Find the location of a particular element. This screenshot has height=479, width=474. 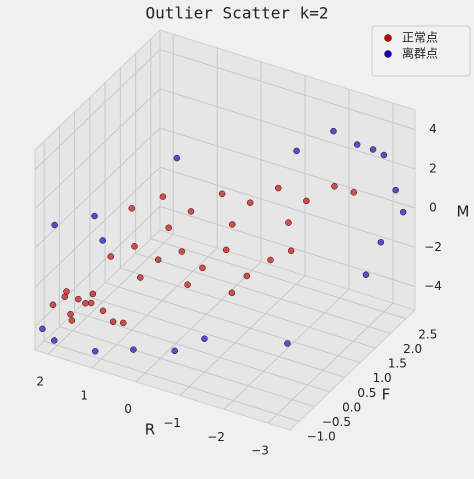

x-tick-label: 0 is located at coordinates (128, 409).